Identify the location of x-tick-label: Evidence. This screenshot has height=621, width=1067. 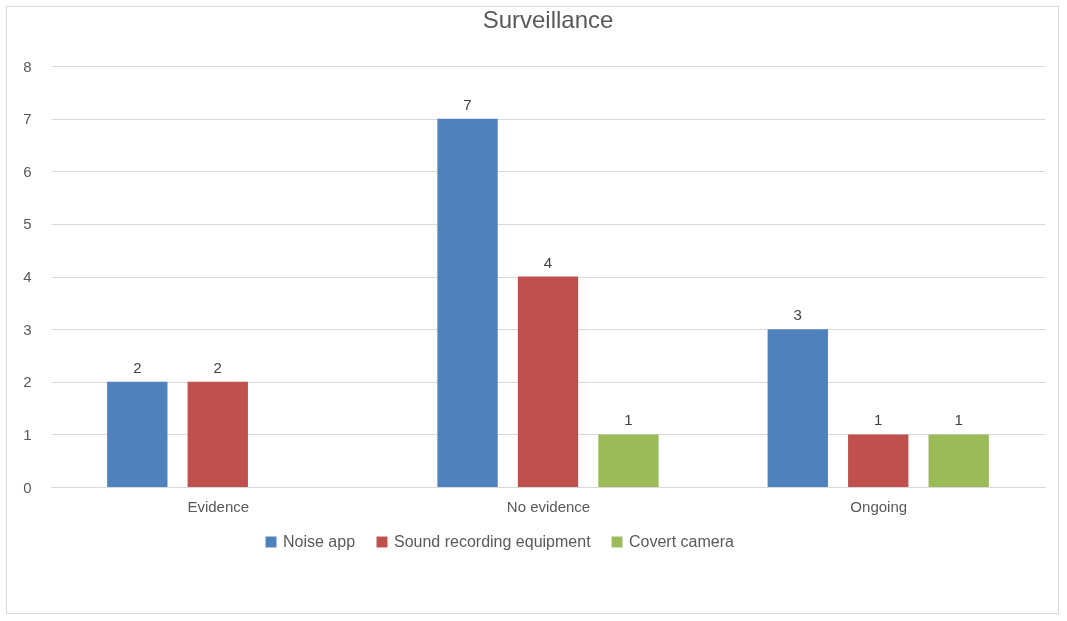
(218, 506).